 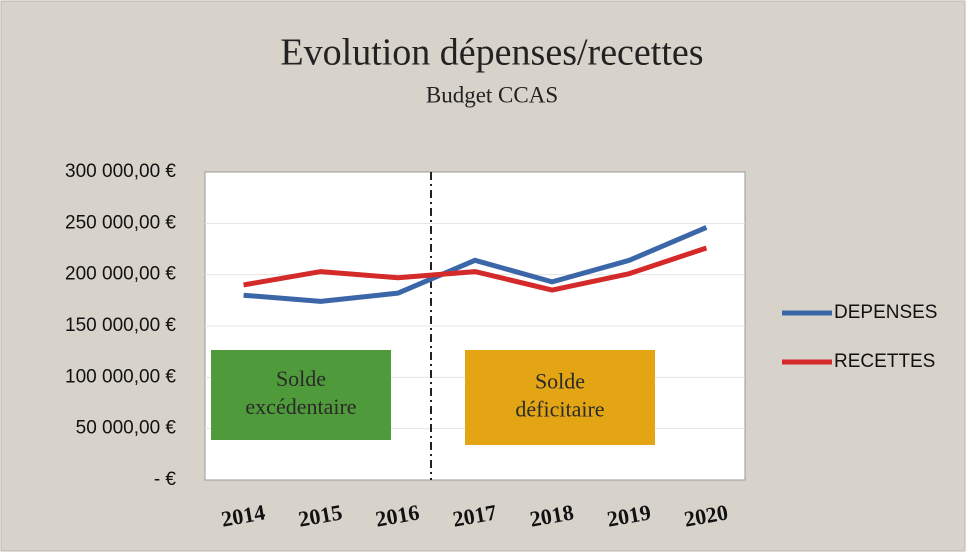 What do you see at coordinates (120, 171) in the screenshot?
I see `y-tick-label: 300 000,00 €` at bounding box center [120, 171].